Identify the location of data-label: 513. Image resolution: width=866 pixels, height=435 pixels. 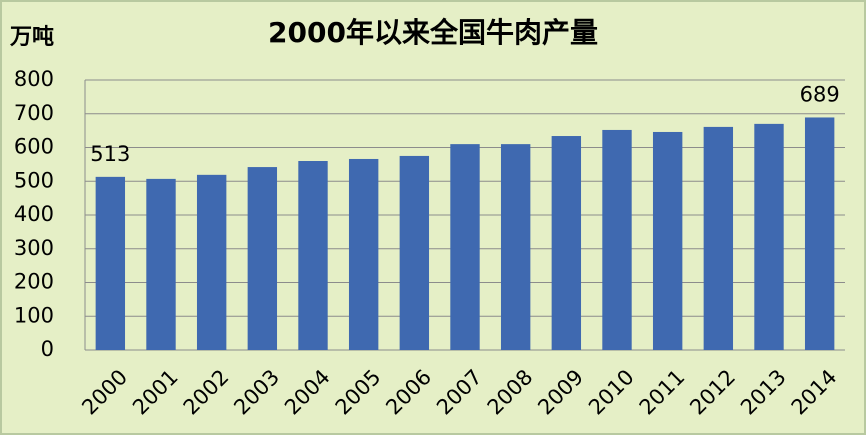
(110, 154).